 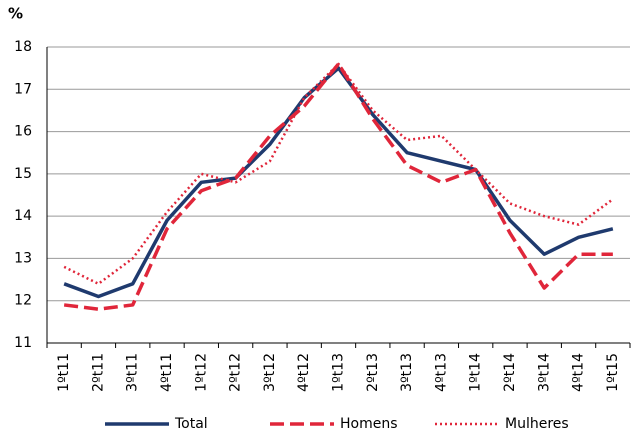 I want to click on x-tick-label: 3ºt13, so click(x=407, y=372).